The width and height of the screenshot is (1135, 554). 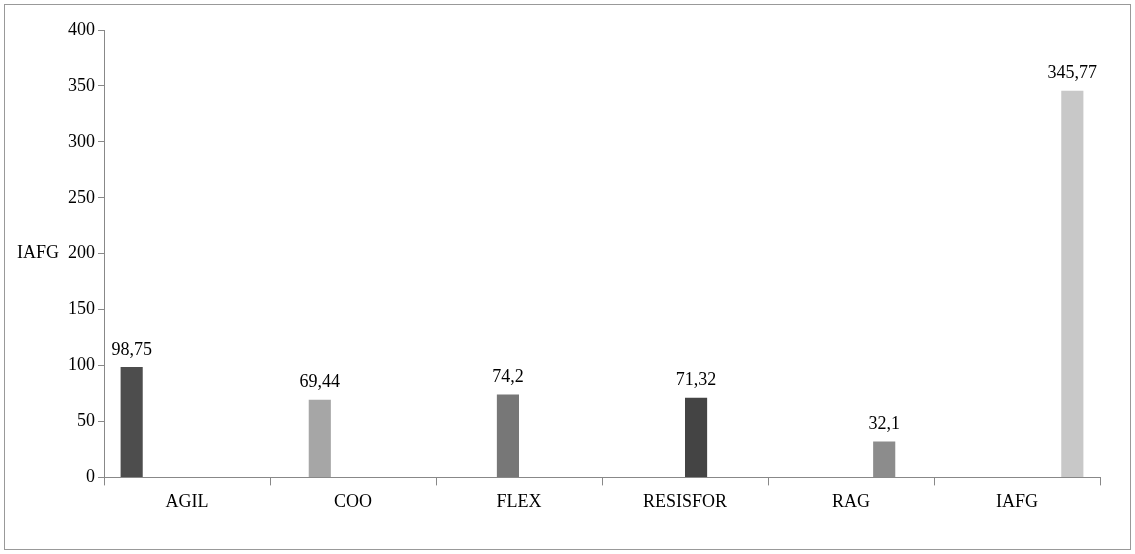 What do you see at coordinates (81, 84) in the screenshot?
I see `y-tick-label: 350` at bounding box center [81, 84].